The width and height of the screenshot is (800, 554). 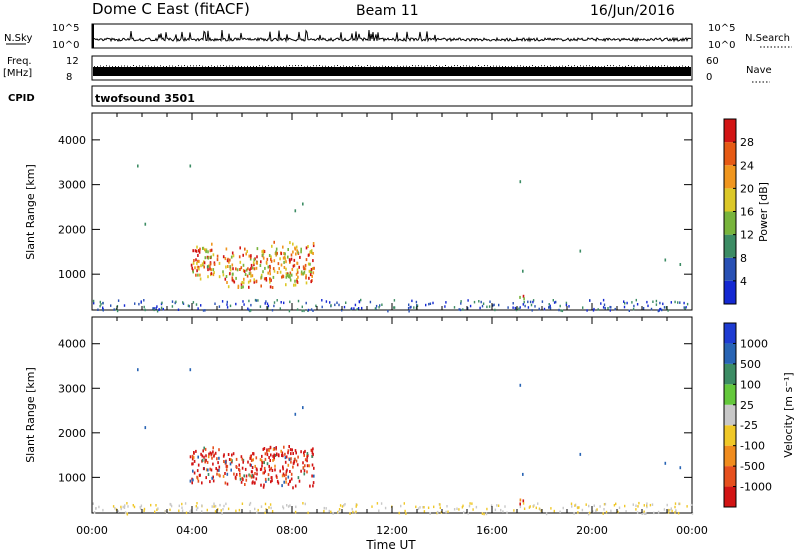 I want to click on velocity-colorbar-label: Velocity [m s⁻¹], so click(x=788, y=414).